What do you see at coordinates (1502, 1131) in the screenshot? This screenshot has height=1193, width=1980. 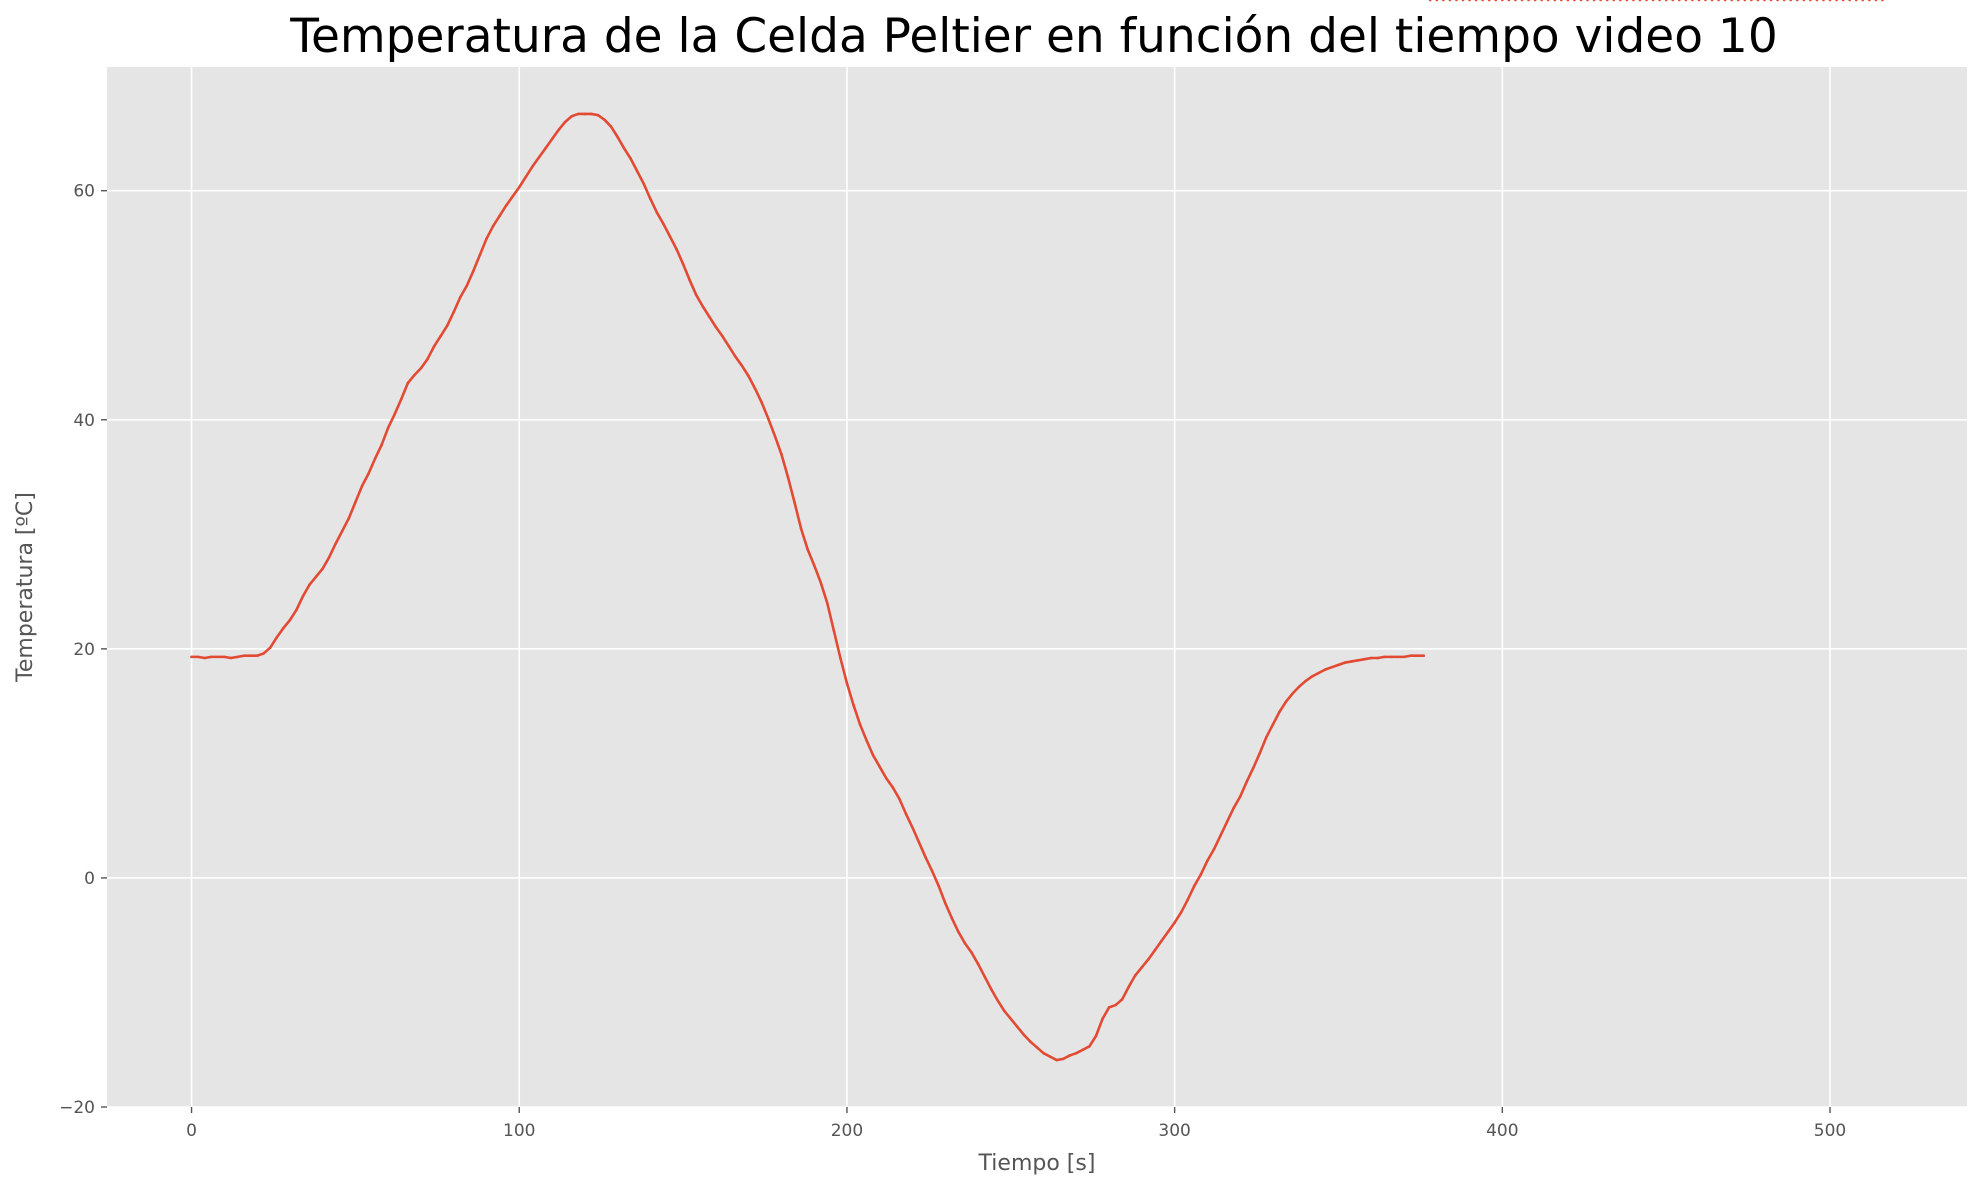 I see `x-tick-label: 400` at bounding box center [1502, 1131].